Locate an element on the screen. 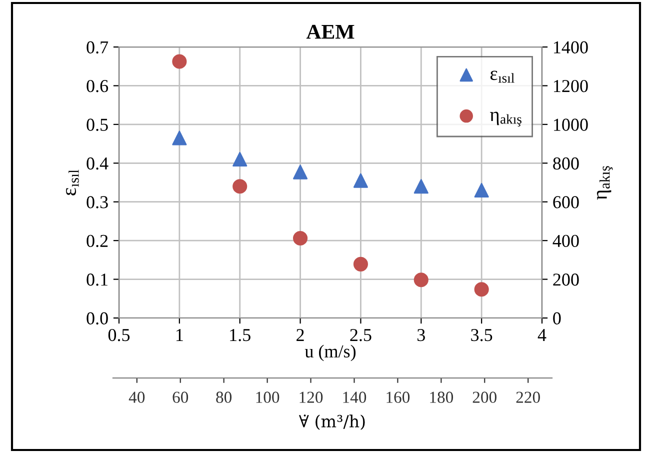 This screenshot has width=647, height=455. x2-tick-label: 200 is located at coordinates (484, 397).